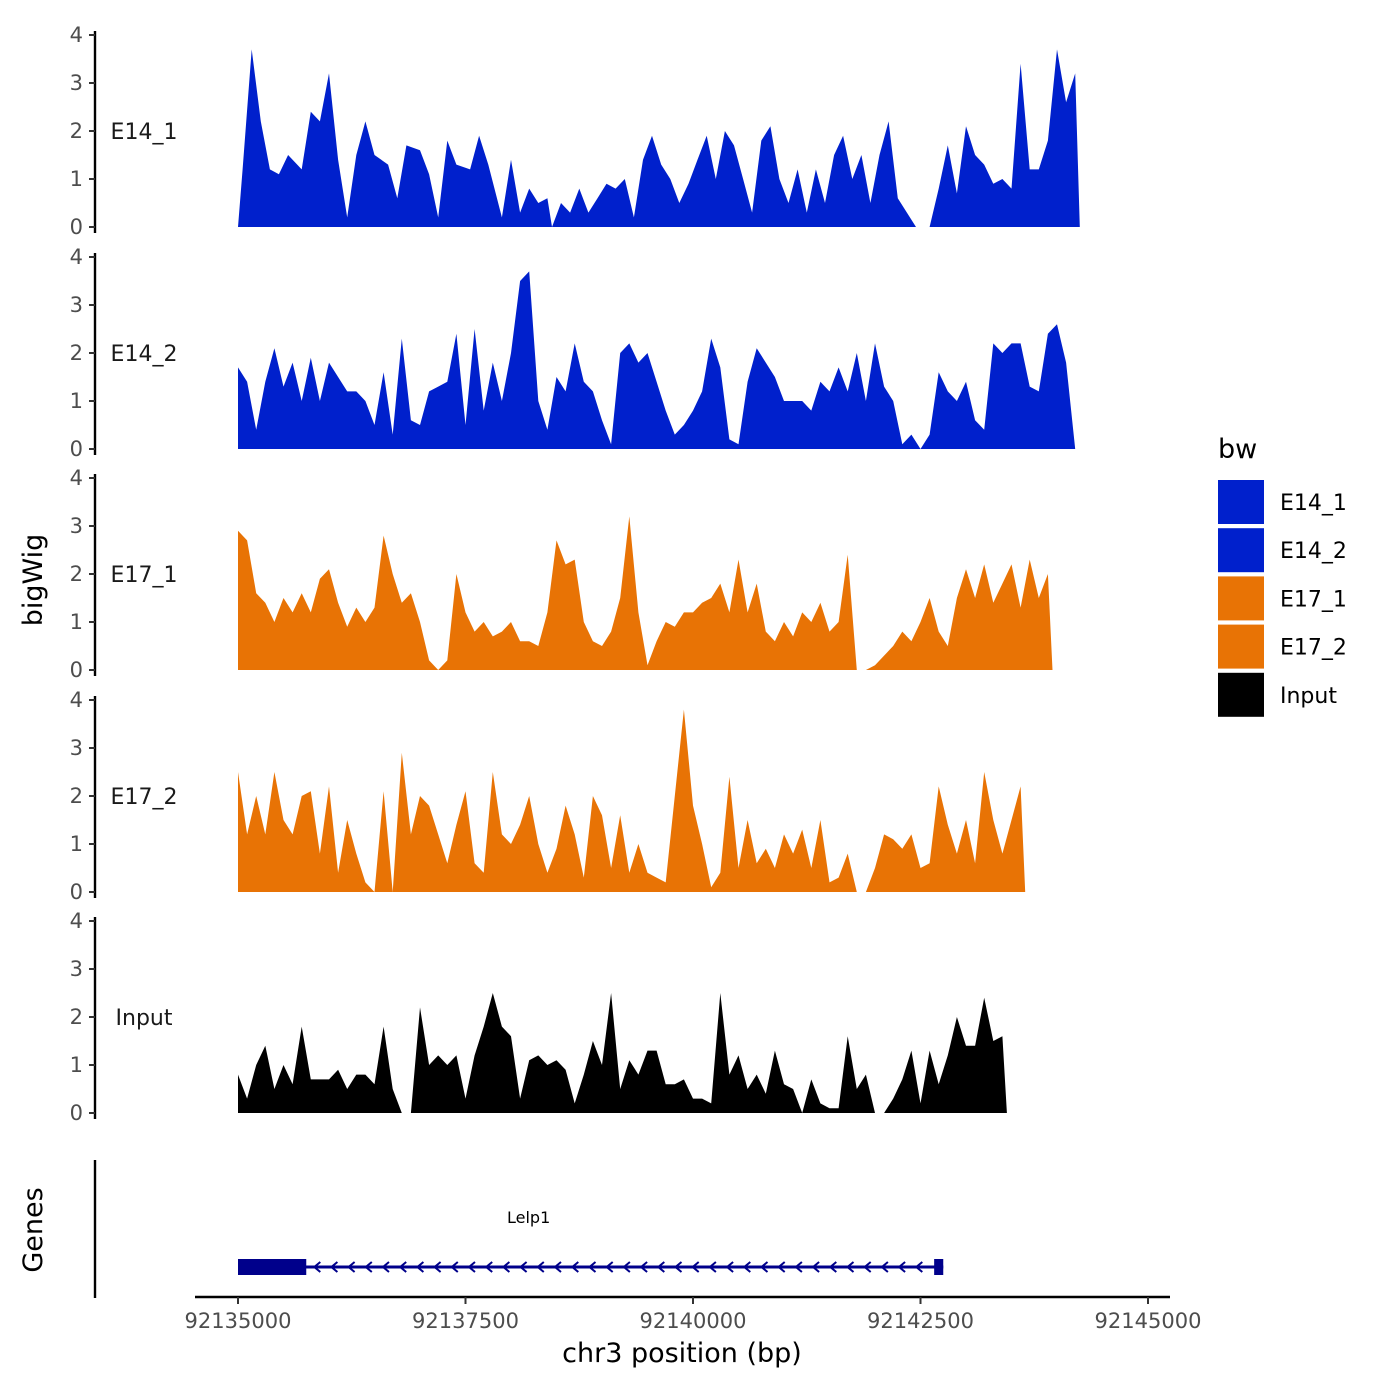 The width and height of the screenshot is (1400, 1400). What do you see at coordinates (144, 354) in the screenshot?
I see `track-label: E14_2` at bounding box center [144, 354].